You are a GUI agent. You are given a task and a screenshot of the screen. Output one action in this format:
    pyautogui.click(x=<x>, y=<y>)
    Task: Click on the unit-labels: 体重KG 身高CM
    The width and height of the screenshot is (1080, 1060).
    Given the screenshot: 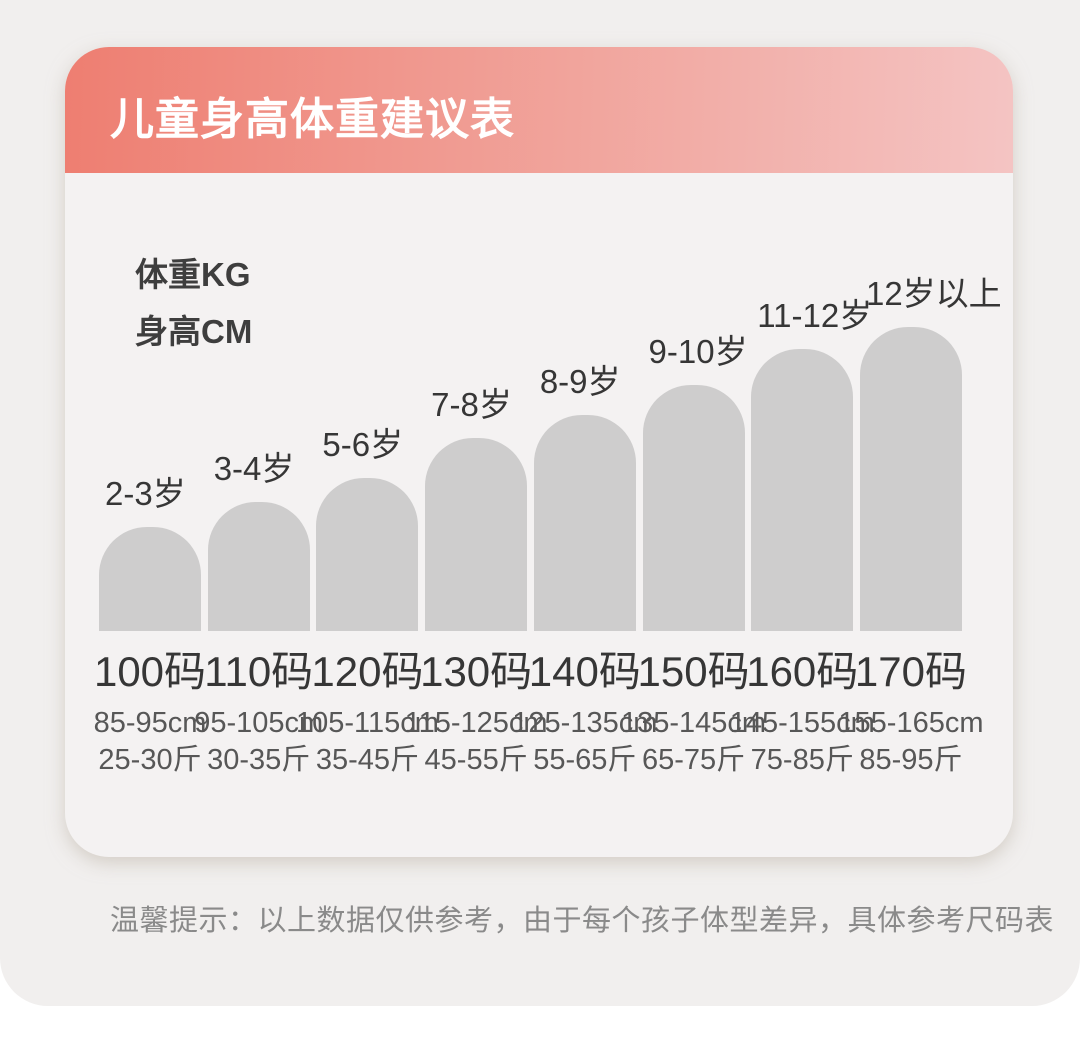 What is the action you would take?
    pyautogui.click(x=193, y=303)
    